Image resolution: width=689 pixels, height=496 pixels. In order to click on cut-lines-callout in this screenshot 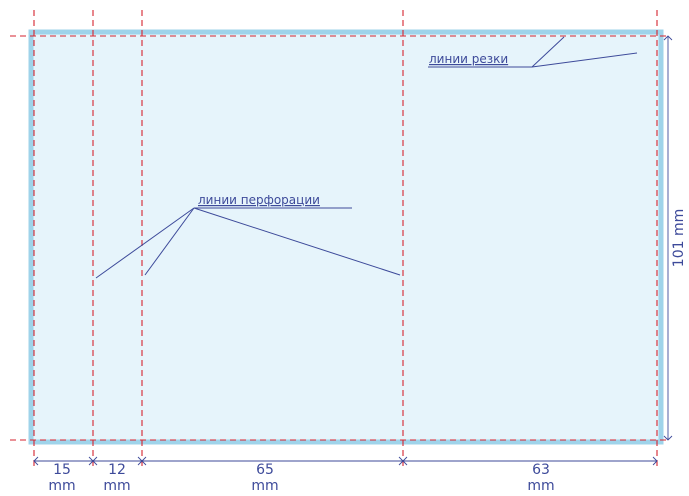, I will do `click(533, 52)`.